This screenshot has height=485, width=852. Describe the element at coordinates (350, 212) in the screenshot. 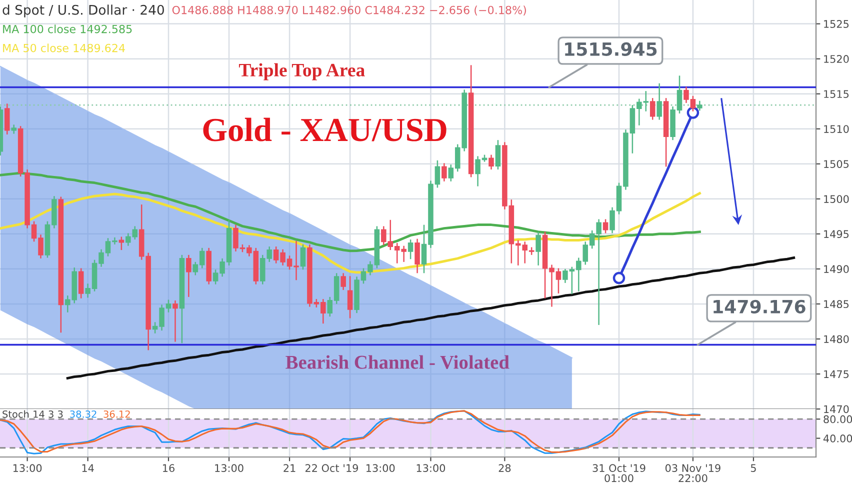

I see `line-series` at that location.